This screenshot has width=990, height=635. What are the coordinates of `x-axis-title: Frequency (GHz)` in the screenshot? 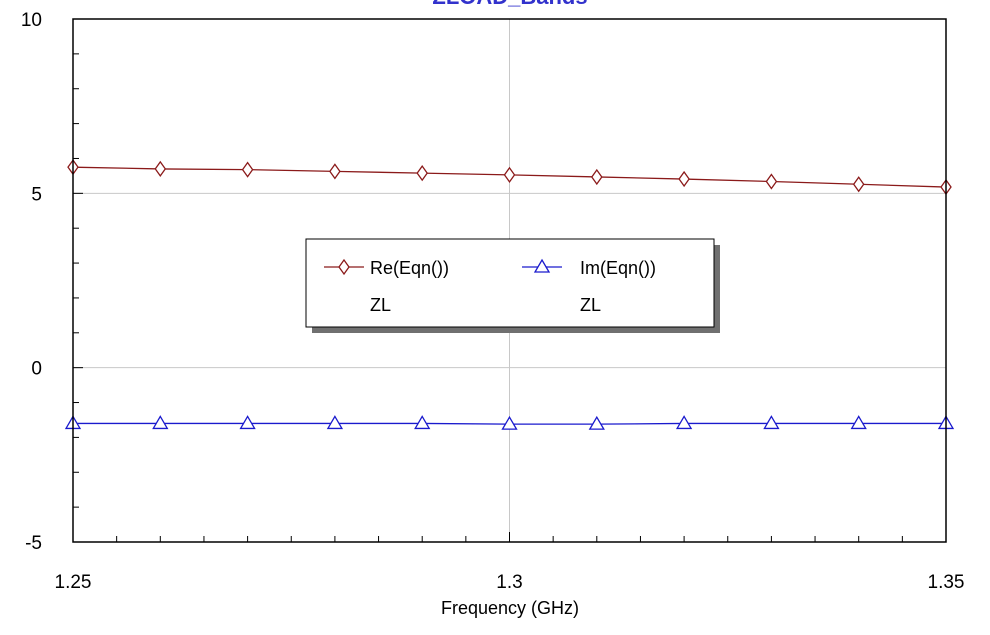 It's located at (510, 608).